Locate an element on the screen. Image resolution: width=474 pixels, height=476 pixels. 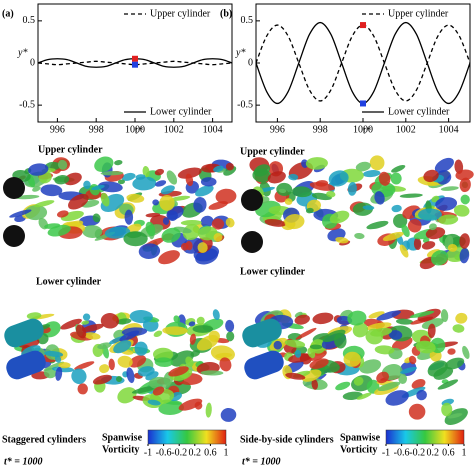
lower-label: Lower cylinder is located at coordinates (273, 271).